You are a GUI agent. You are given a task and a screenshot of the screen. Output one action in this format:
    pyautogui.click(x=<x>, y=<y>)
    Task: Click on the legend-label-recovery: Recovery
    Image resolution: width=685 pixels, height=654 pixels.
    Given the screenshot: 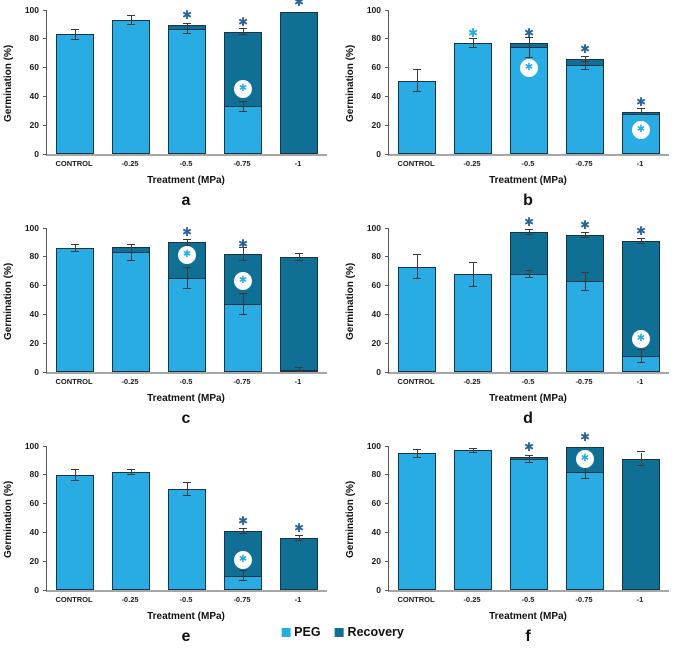 What is the action you would take?
    pyautogui.click(x=375, y=632)
    